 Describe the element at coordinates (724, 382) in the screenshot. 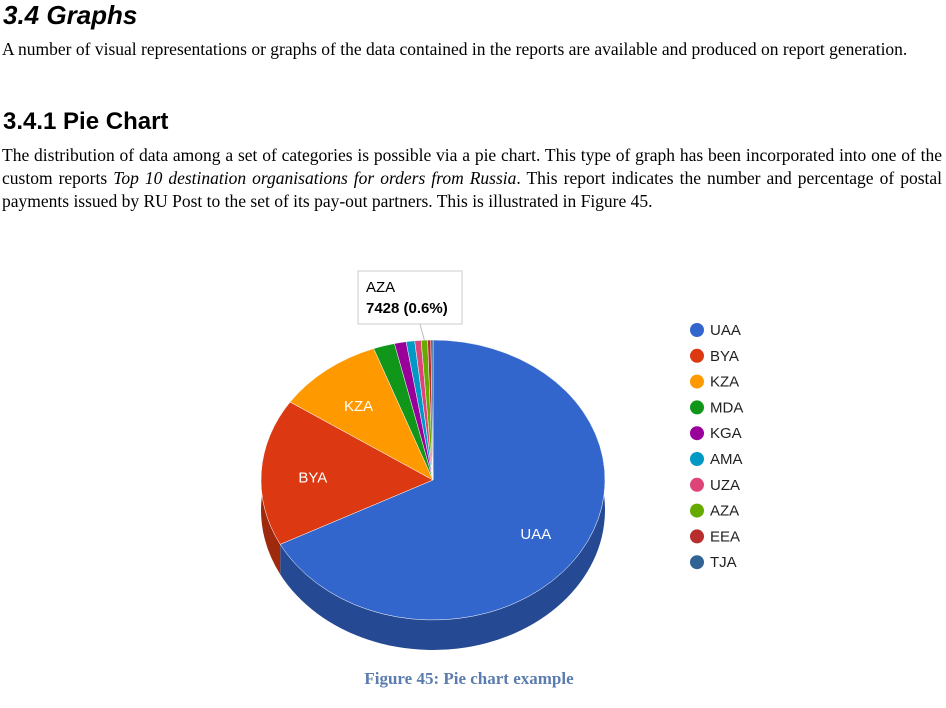

I see `legend-label: KZA` at that location.